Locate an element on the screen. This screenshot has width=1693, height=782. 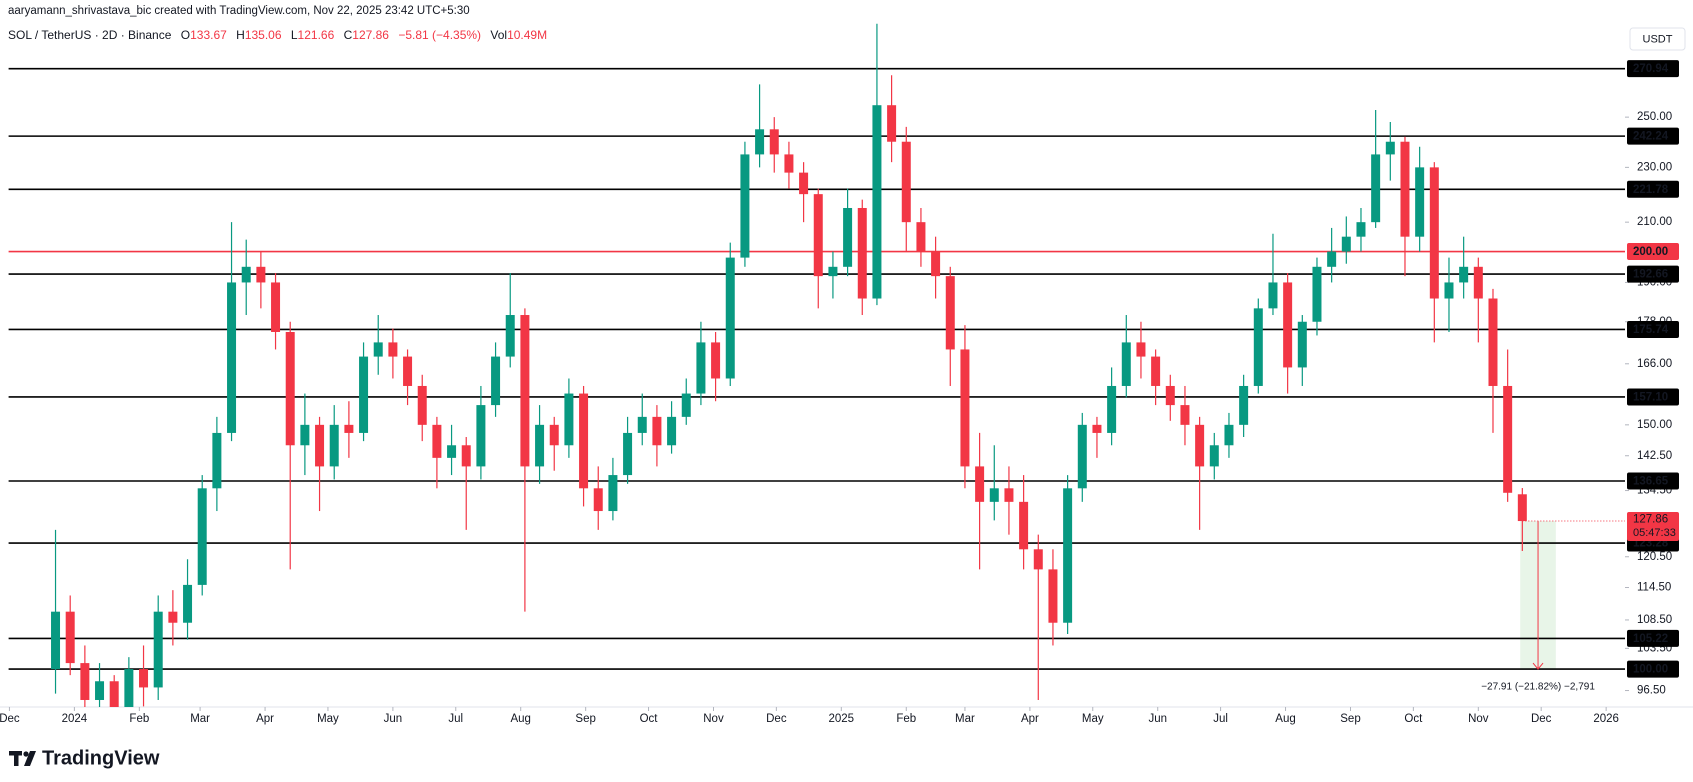
currency-label: USDT is located at coordinates (1658, 39).